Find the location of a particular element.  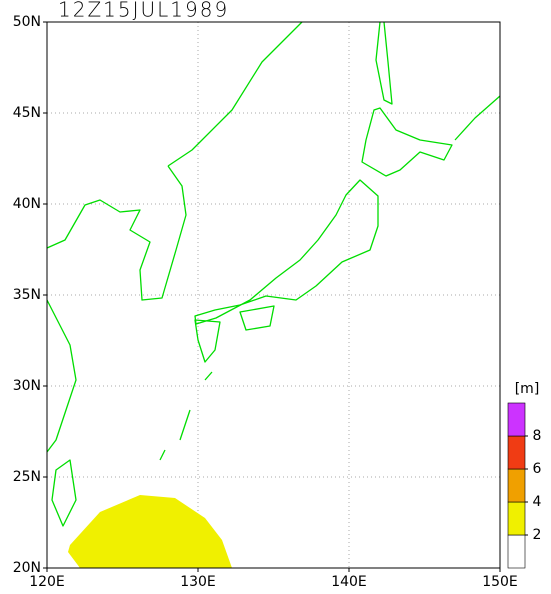

hokkaido is located at coordinates (407, 142).